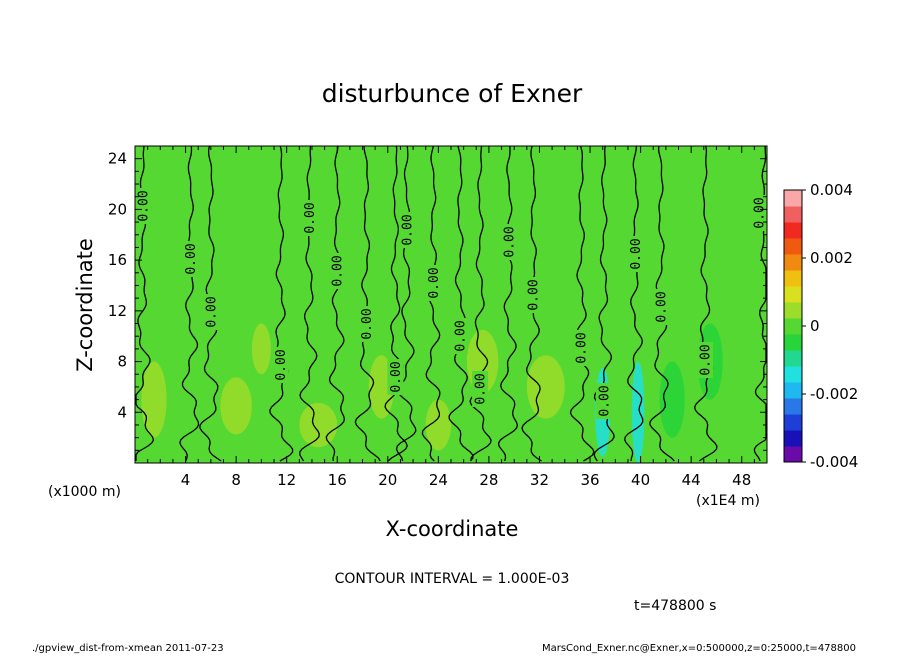 The height and width of the screenshot is (658, 904). I want to click on contour-label-2: 0.00, so click(211, 311).